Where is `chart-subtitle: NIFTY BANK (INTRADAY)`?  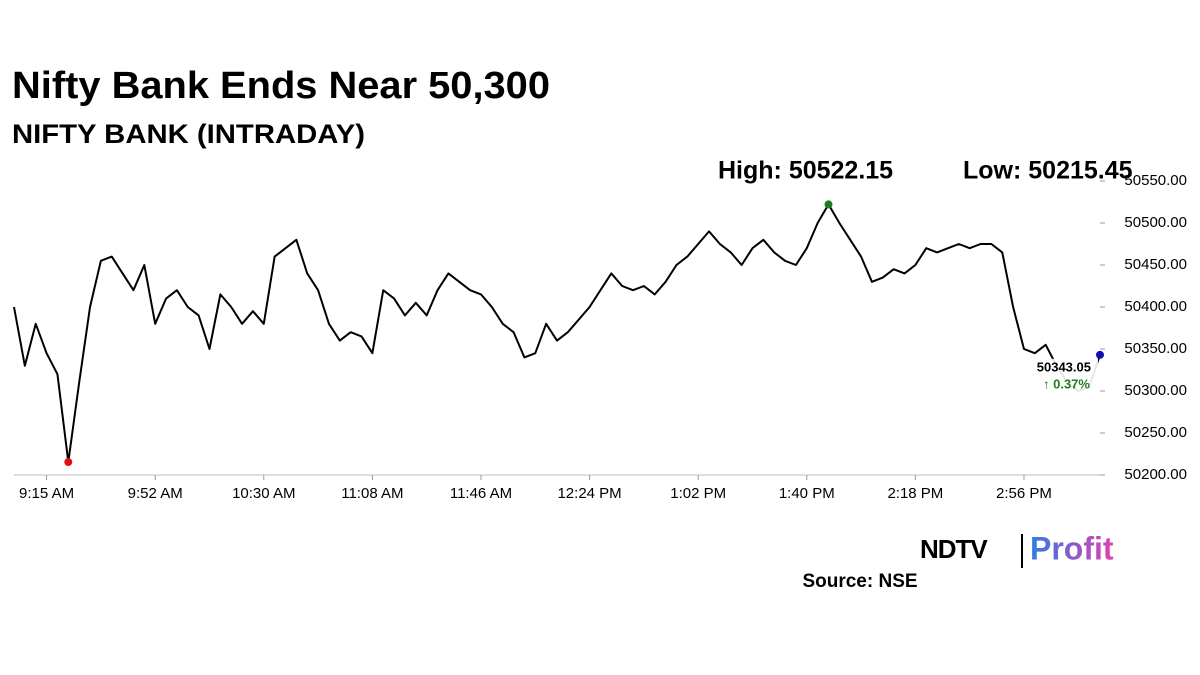 chart-subtitle: NIFTY BANK (INTRADAY) is located at coordinates (188, 134).